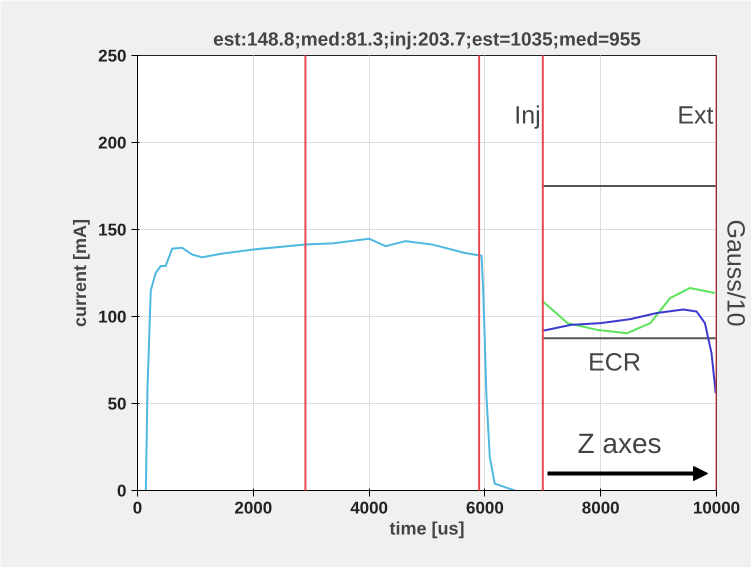 The width and height of the screenshot is (751, 567). What do you see at coordinates (619, 443) in the screenshot?
I see `annotation: Z axes` at bounding box center [619, 443].